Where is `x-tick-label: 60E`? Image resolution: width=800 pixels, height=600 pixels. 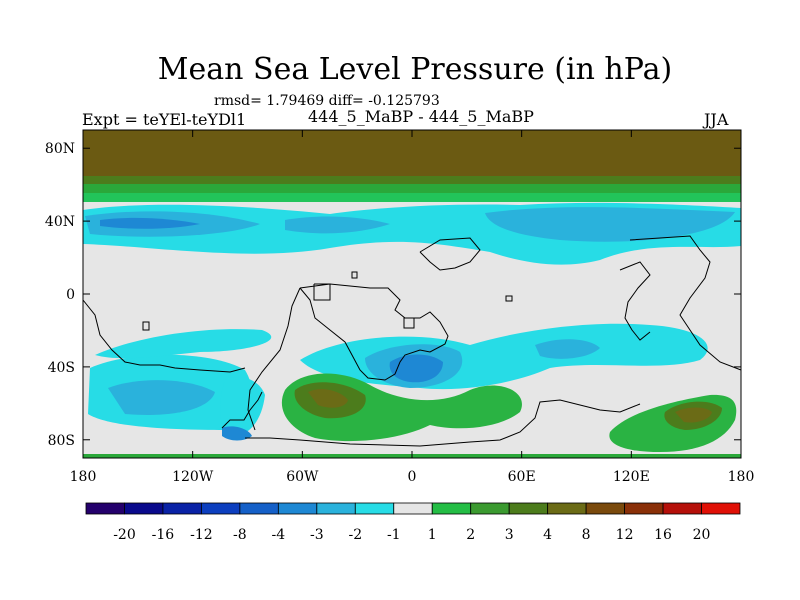 x-tick-label: 60E is located at coordinates (522, 477).